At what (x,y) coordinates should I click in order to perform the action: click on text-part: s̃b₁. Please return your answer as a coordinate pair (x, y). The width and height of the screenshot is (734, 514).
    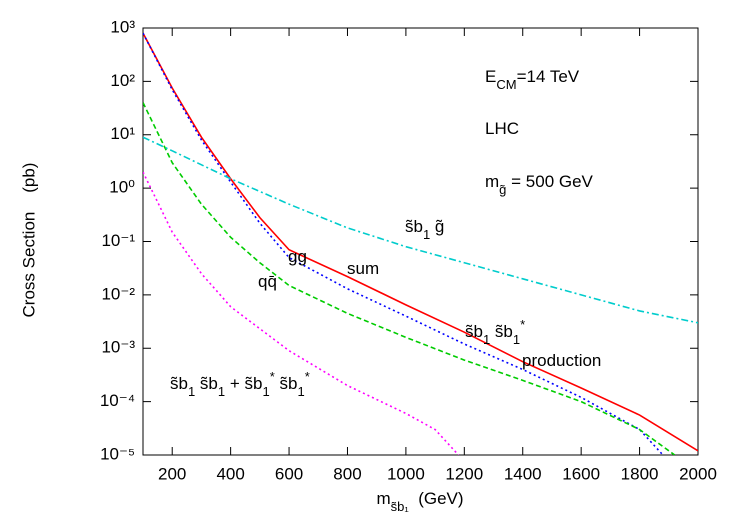
    Looking at the image, I should click on (400, 506).